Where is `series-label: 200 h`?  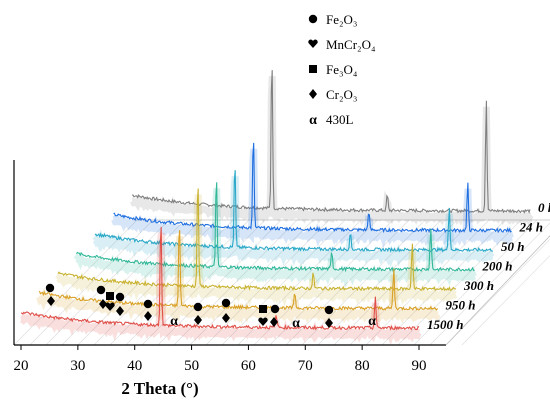 series-label: 200 h is located at coordinates (497, 266).